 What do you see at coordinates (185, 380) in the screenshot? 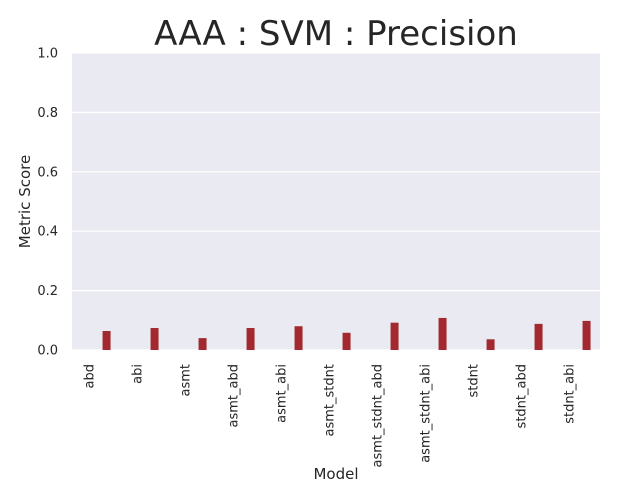
I see `x-tick-label: asmt` at bounding box center [185, 380].